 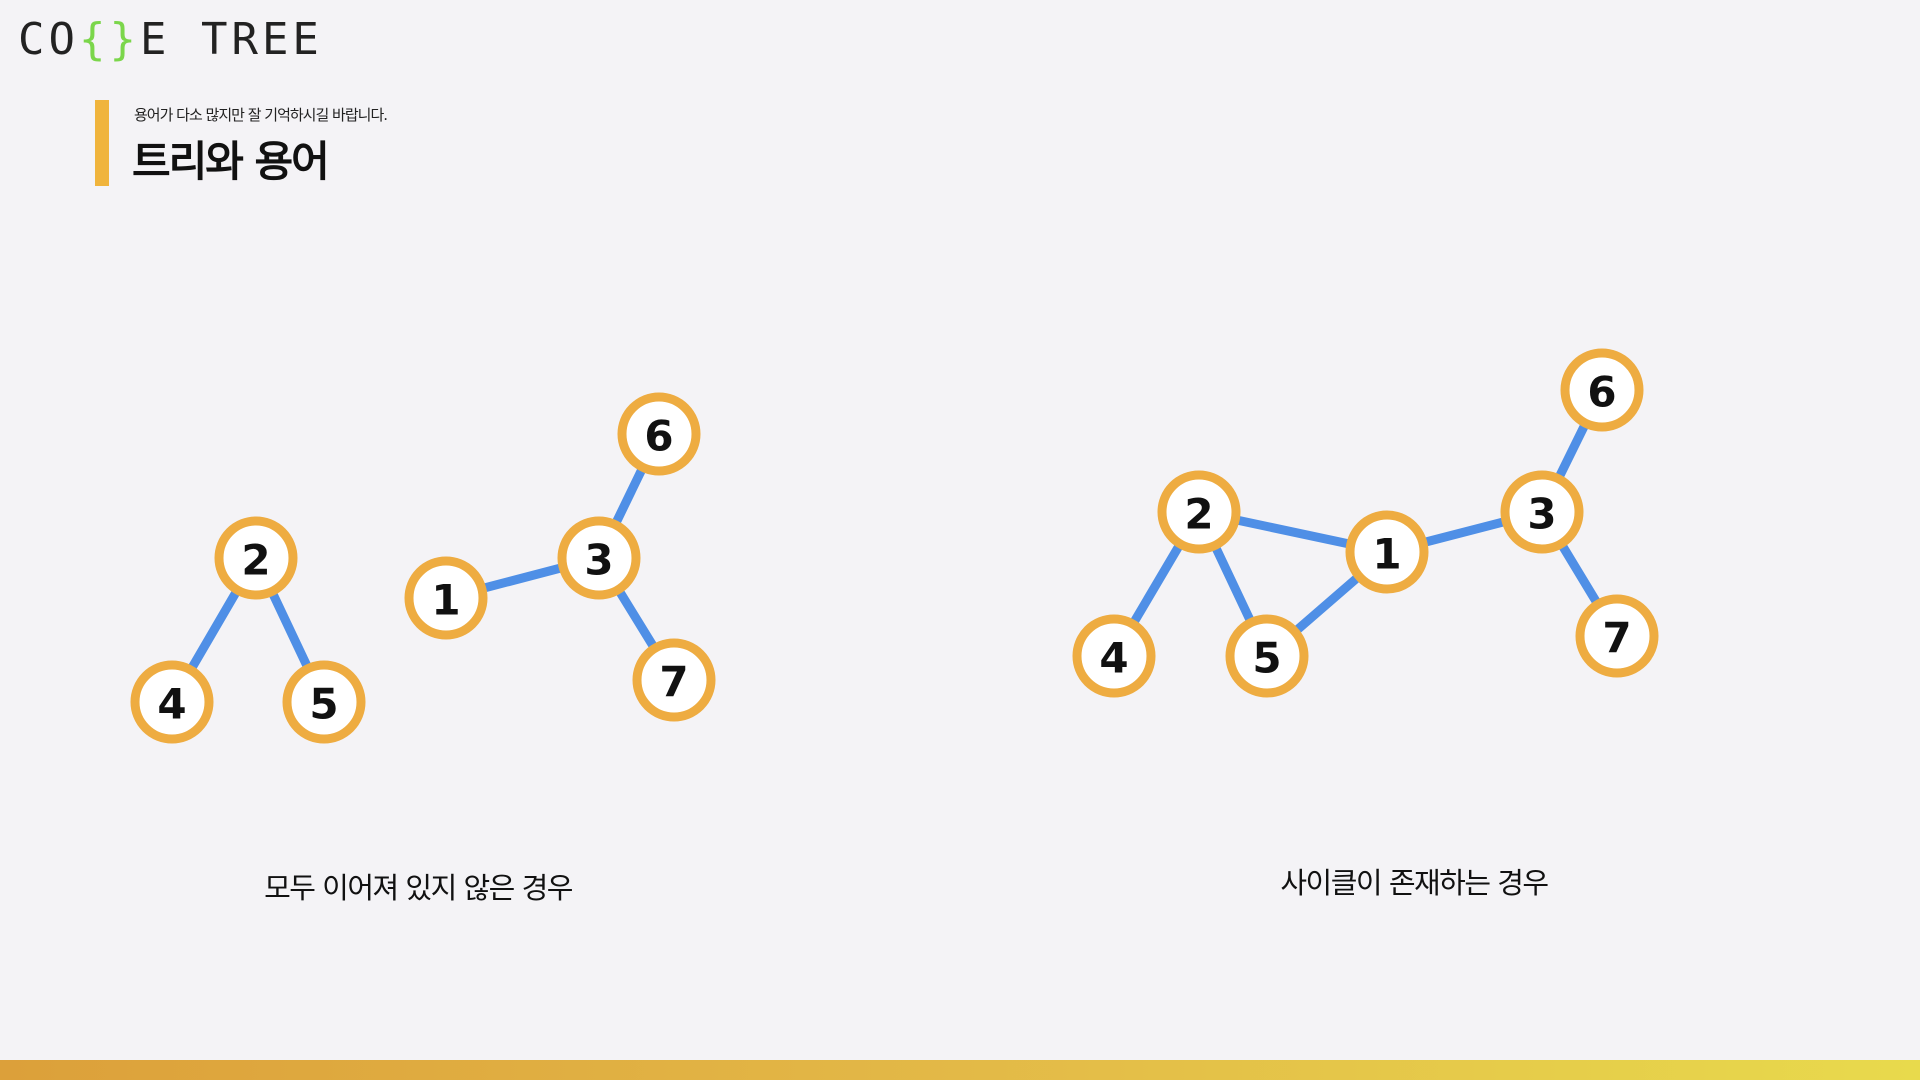 I want to click on logo-text-etree: E TREE, so click(x=231, y=39).